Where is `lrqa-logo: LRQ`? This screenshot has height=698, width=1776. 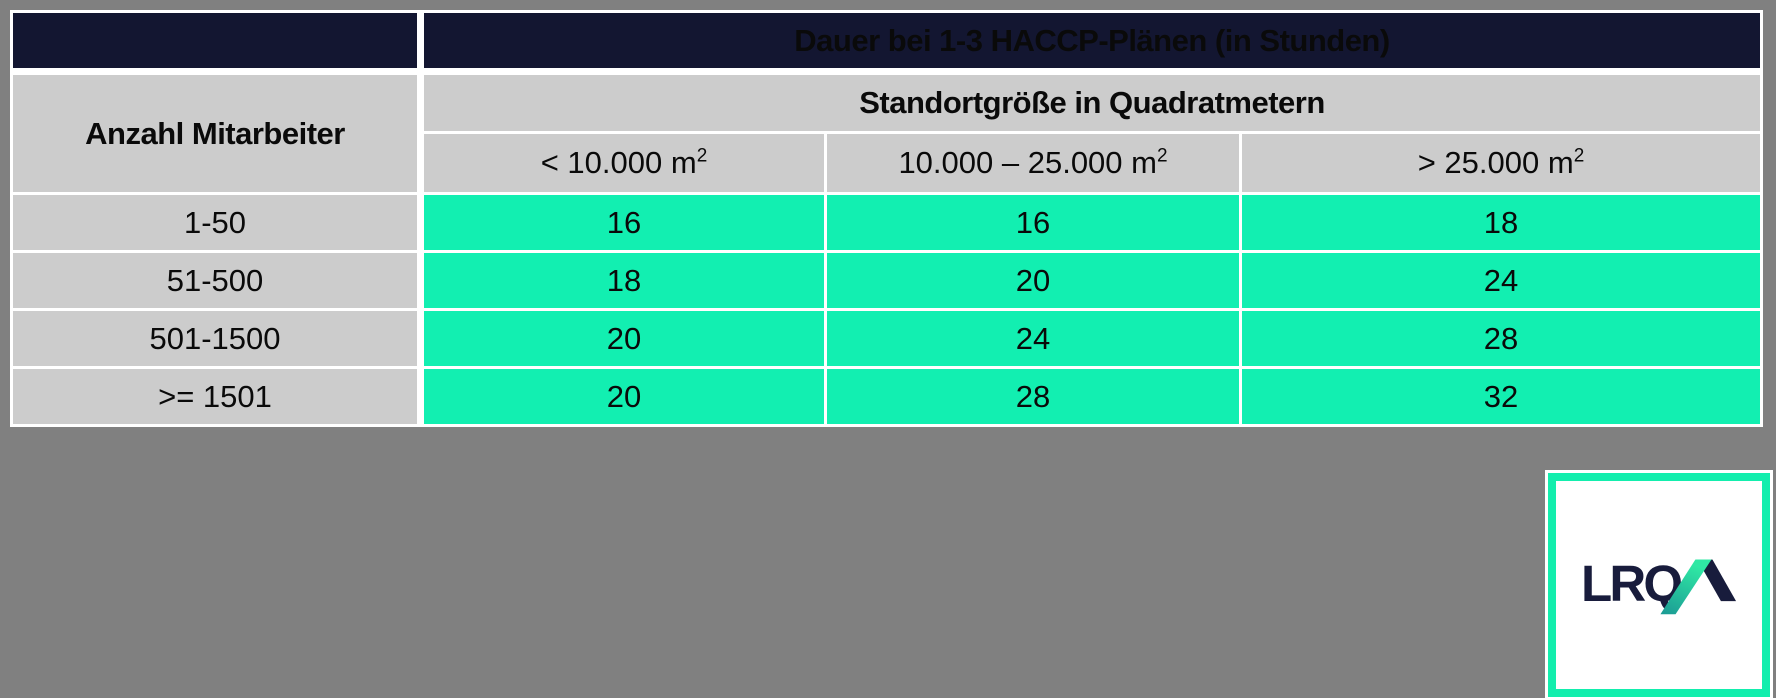 lrqa-logo: LRQ is located at coordinates (1659, 585).